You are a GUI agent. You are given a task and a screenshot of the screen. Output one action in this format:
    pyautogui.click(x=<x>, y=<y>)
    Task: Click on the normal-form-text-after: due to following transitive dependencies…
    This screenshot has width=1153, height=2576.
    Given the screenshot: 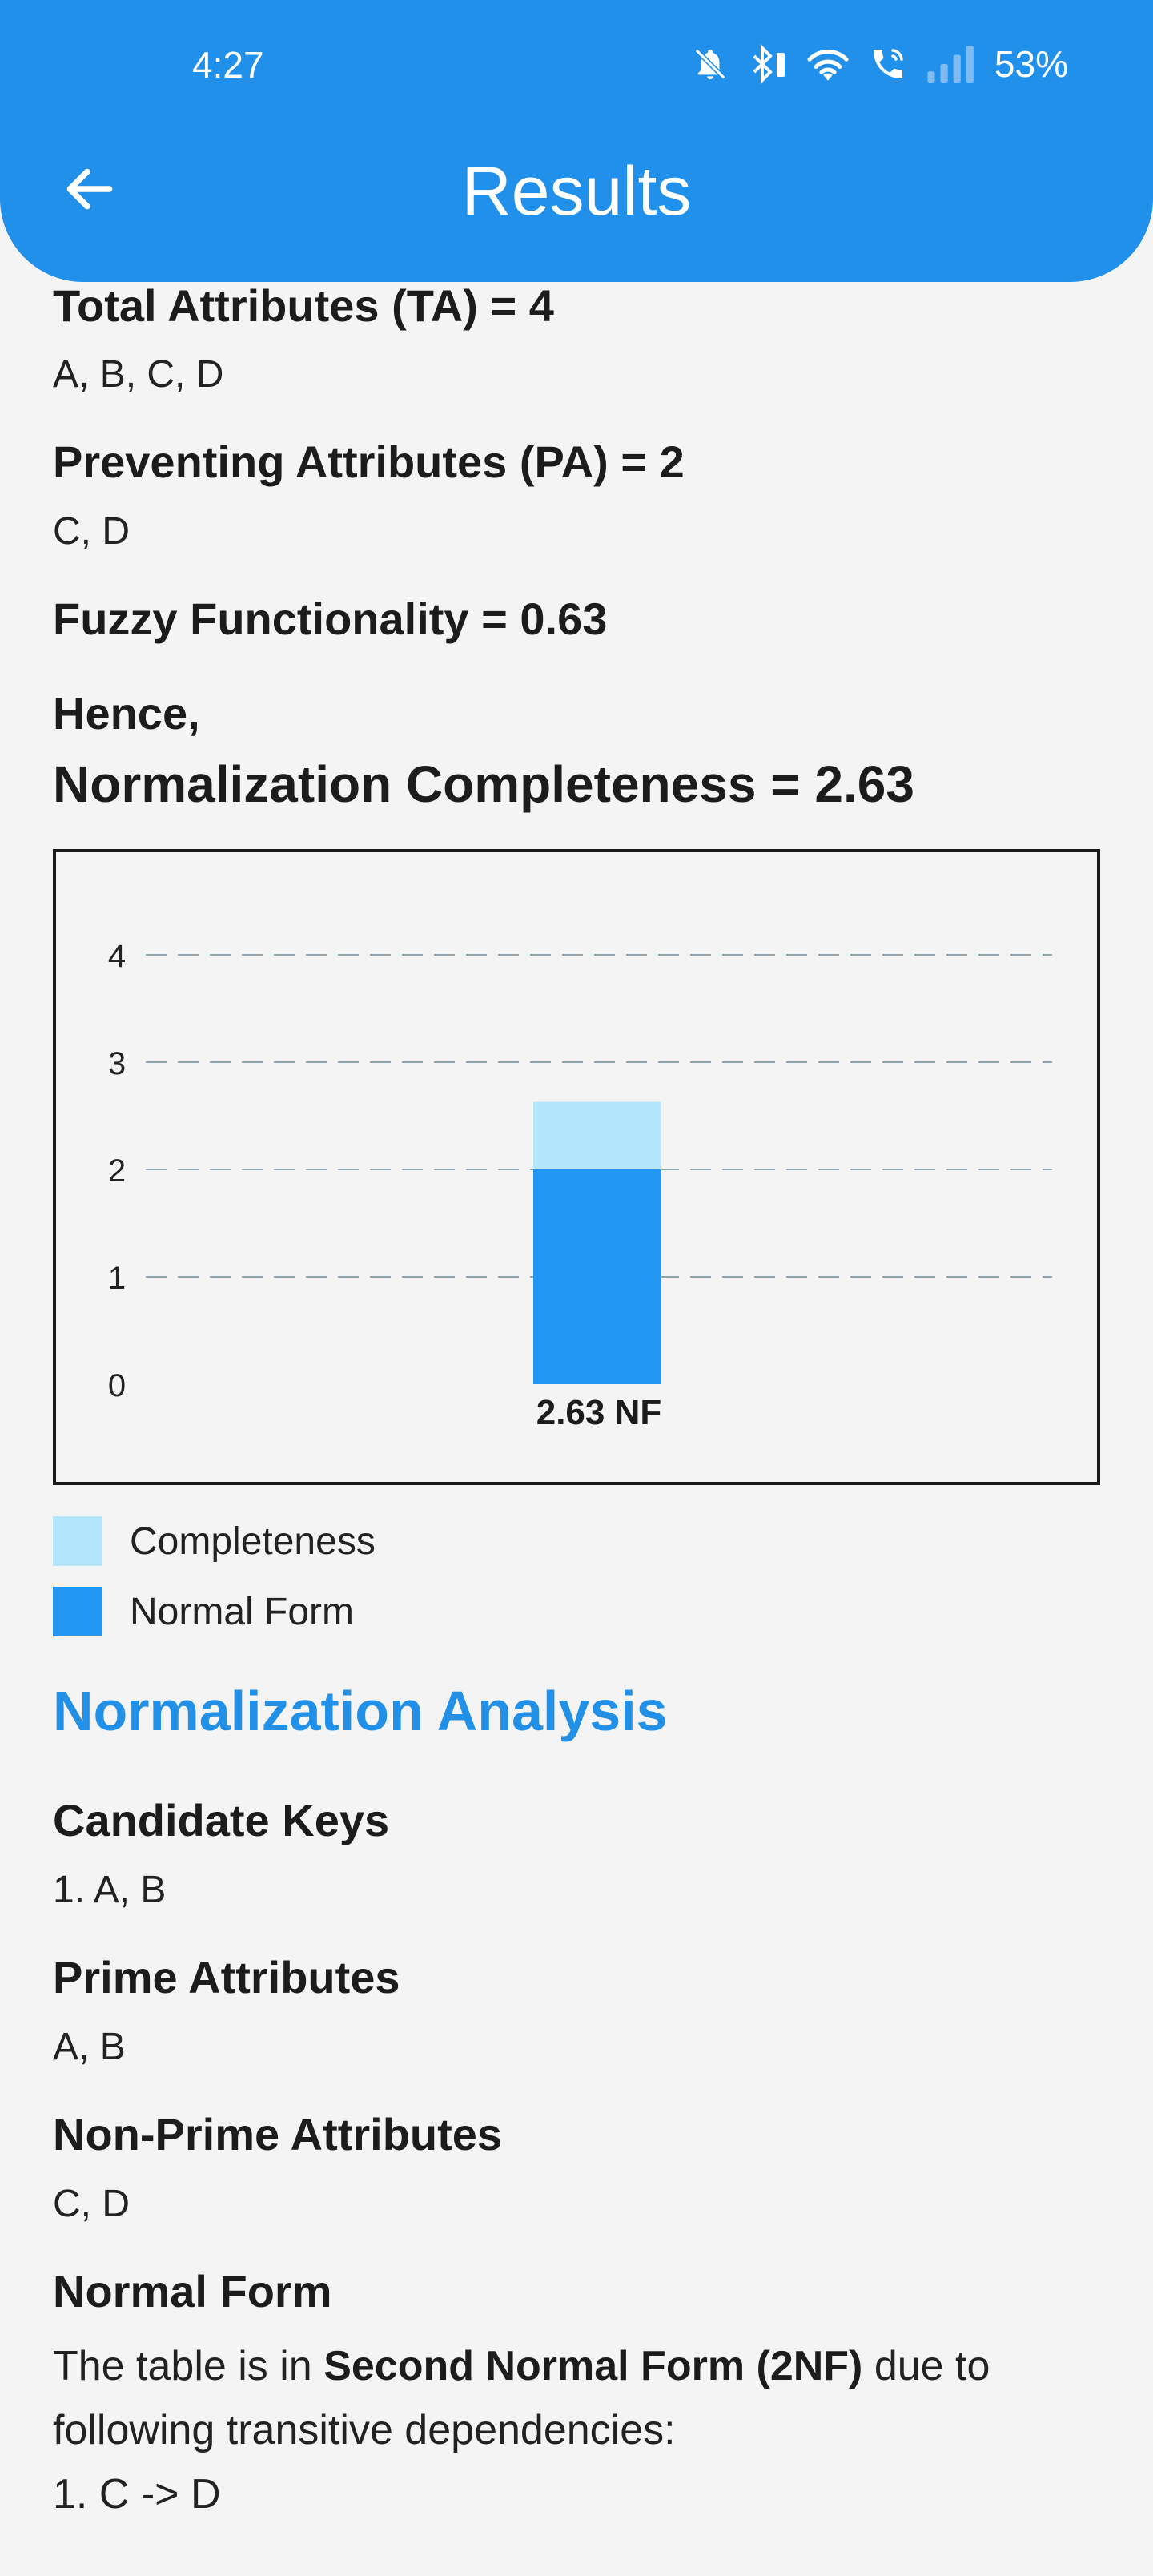 What is the action you would take?
    pyautogui.click(x=522, y=2398)
    